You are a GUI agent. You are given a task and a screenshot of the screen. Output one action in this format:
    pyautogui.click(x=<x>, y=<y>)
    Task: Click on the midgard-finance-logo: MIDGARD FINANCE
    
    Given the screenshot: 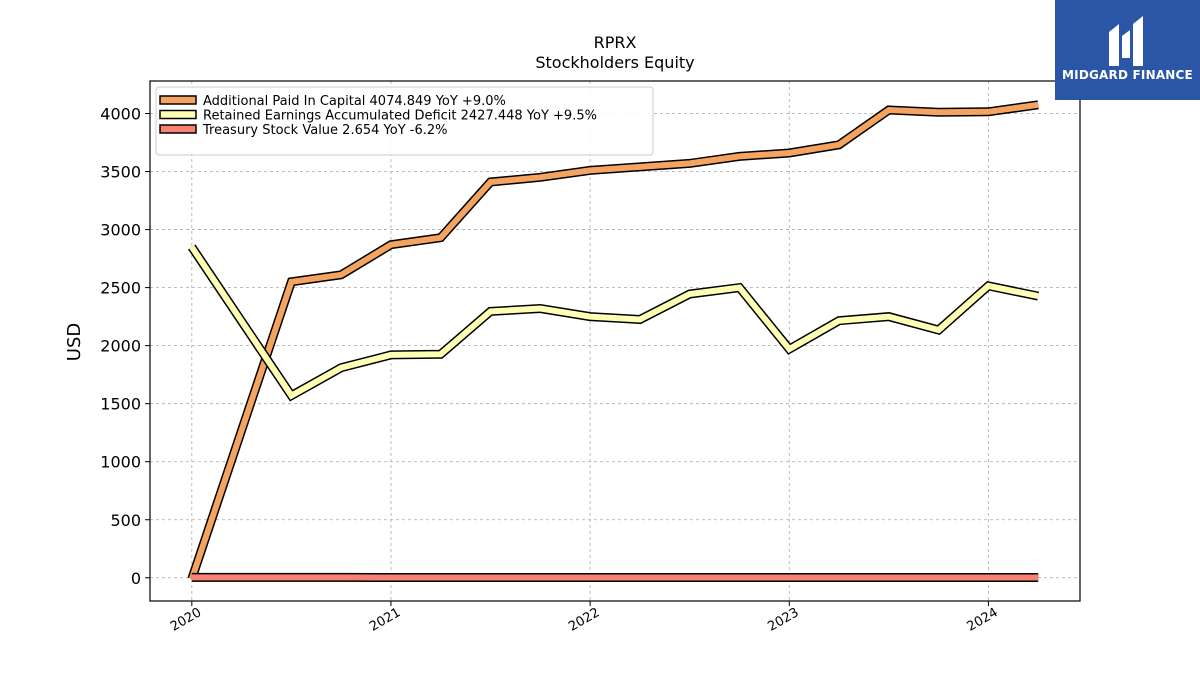 What is the action you would take?
    pyautogui.click(x=1127, y=50)
    